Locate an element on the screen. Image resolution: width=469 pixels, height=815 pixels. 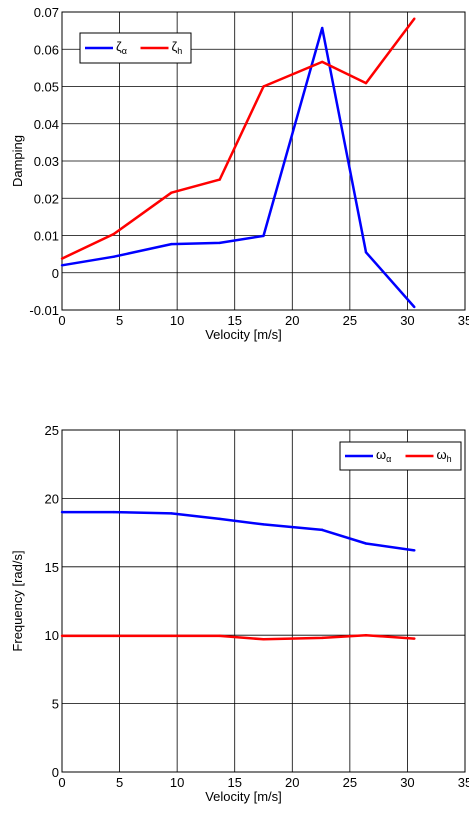
y-tick-label: 0.02 is located at coordinates (46, 198).